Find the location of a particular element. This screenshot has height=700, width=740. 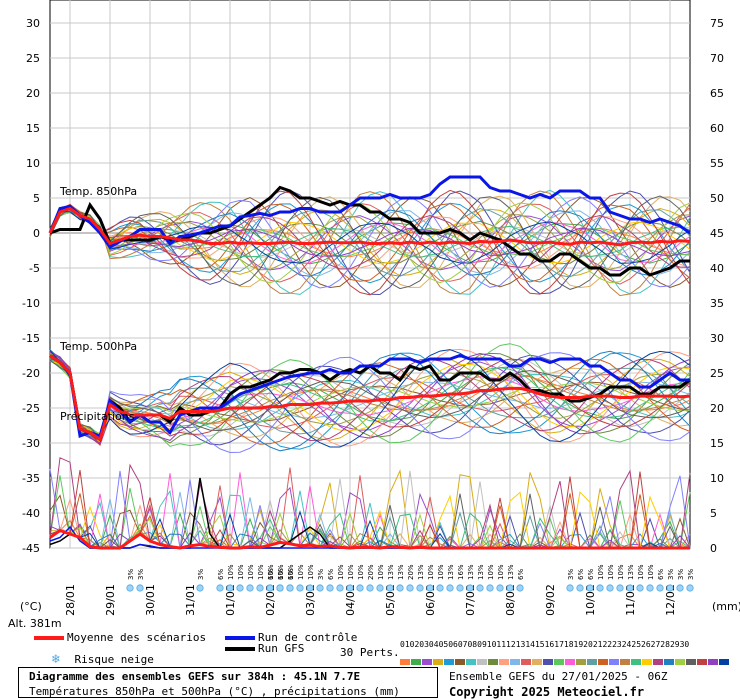

pert-number: 09 is located at coordinates (482, 644).